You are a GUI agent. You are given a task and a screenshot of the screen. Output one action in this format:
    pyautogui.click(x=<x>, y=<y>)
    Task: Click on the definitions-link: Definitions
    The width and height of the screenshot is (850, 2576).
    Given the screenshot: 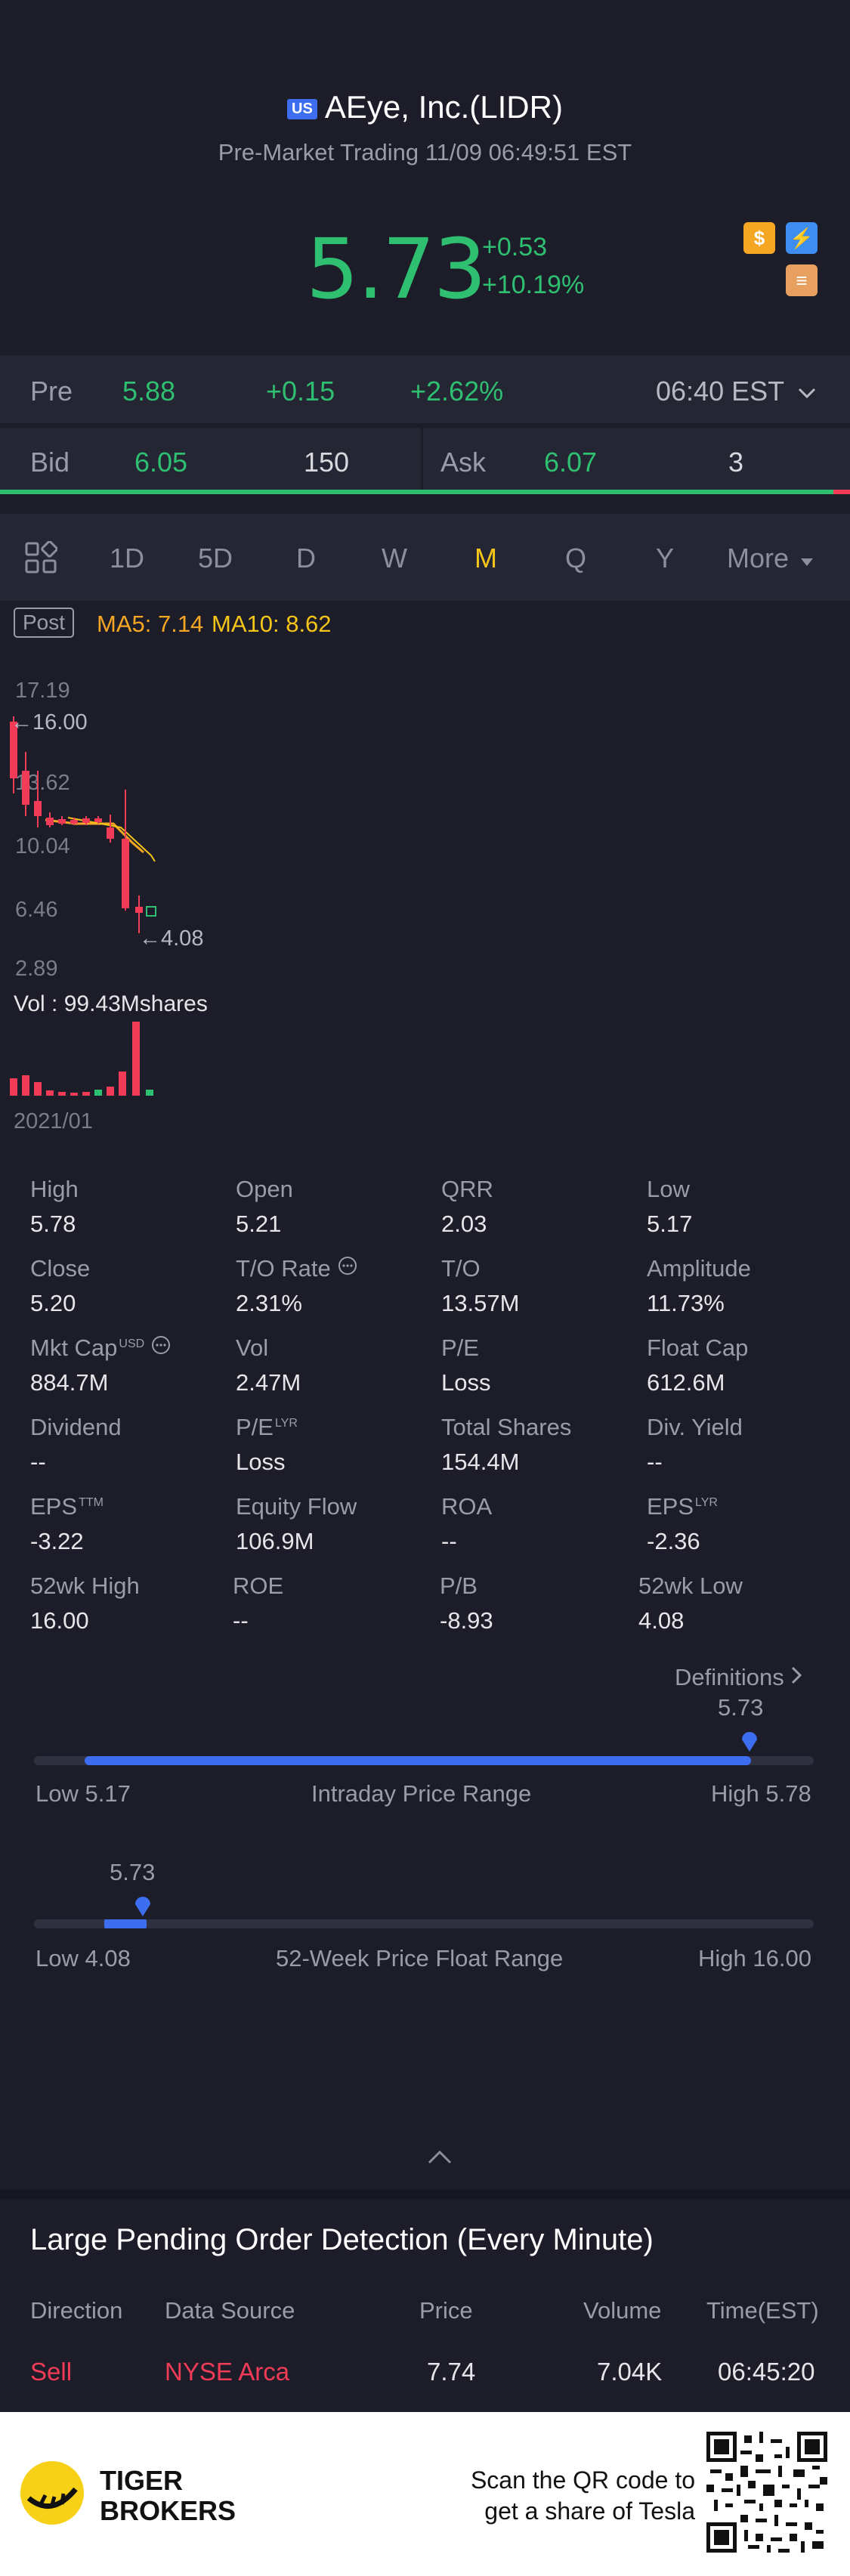 What is the action you would take?
    pyautogui.click(x=738, y=1677)
    